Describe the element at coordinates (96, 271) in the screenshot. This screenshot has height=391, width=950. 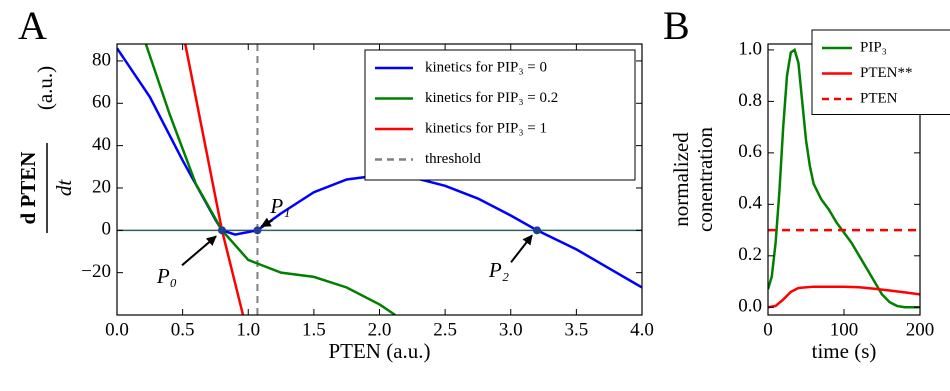
I see `y-tick-label: −20` at that location.